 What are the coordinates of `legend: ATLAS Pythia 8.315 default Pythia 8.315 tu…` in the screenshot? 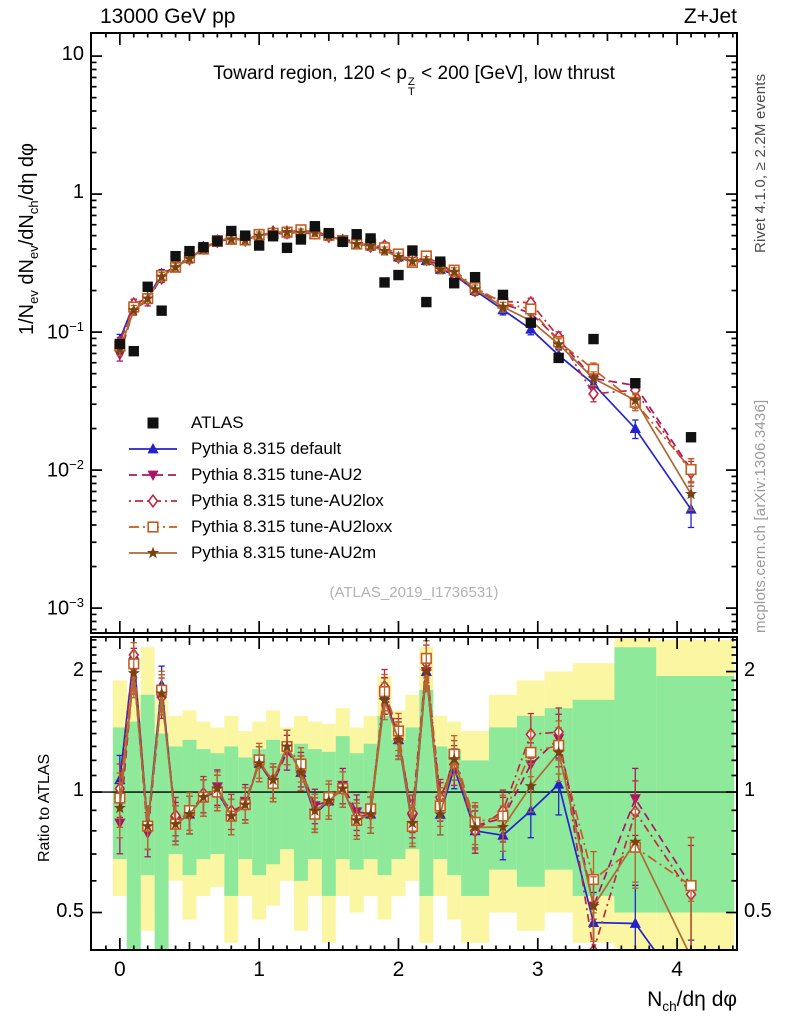 It's located at (260, 488).